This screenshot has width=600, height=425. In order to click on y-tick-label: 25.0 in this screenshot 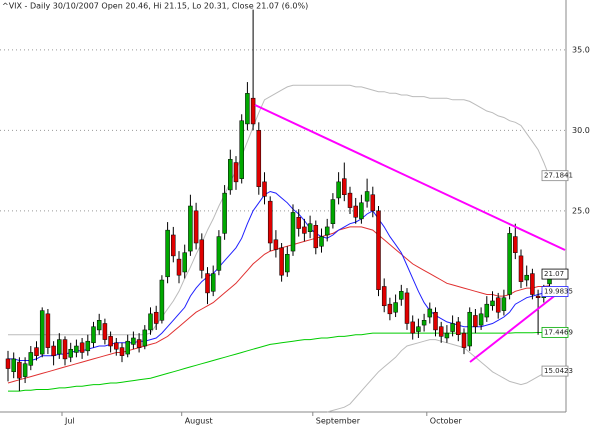, I will do `click(581, 210)`.